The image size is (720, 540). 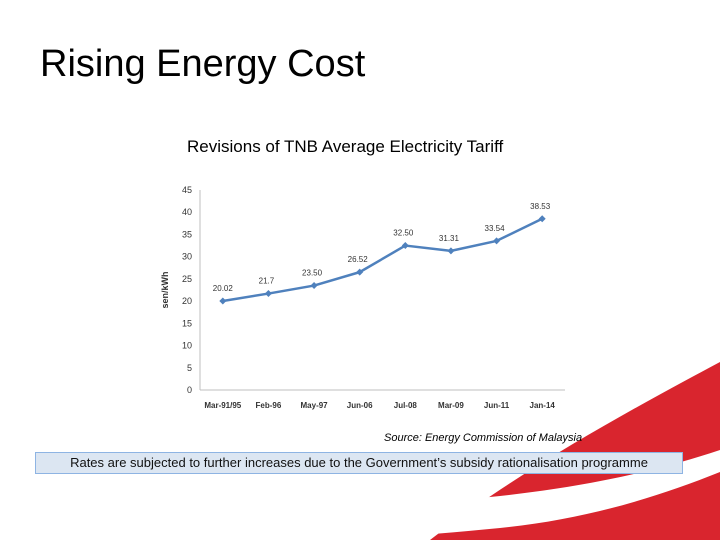 I want to click on y-axis-title: sen/kWh, so click(x=165, y=289).